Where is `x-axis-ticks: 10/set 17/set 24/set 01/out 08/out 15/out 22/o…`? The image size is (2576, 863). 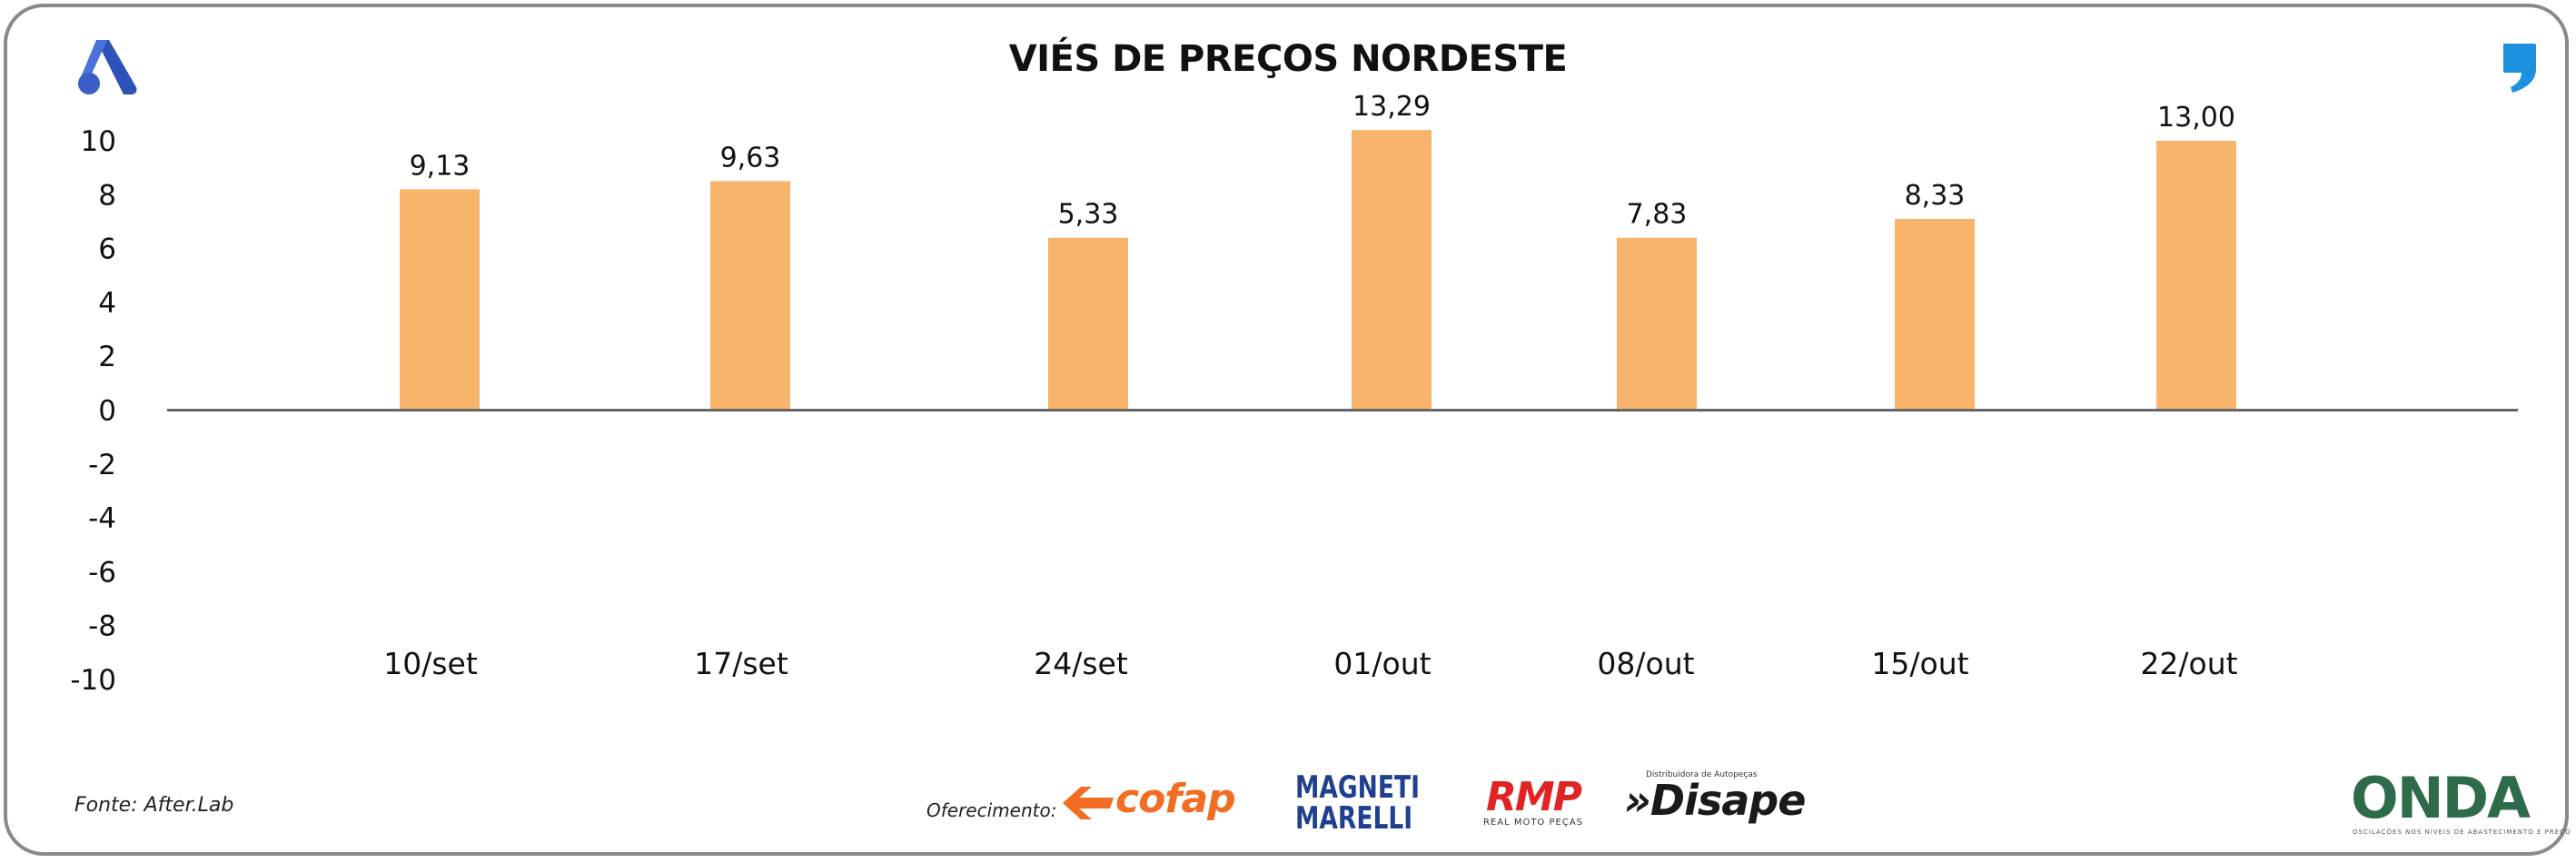
x-axis-ticks: 10/set 17/set 24/set 01/out 08/out 15/out 22/o… is located at coordinates (1310, 663).